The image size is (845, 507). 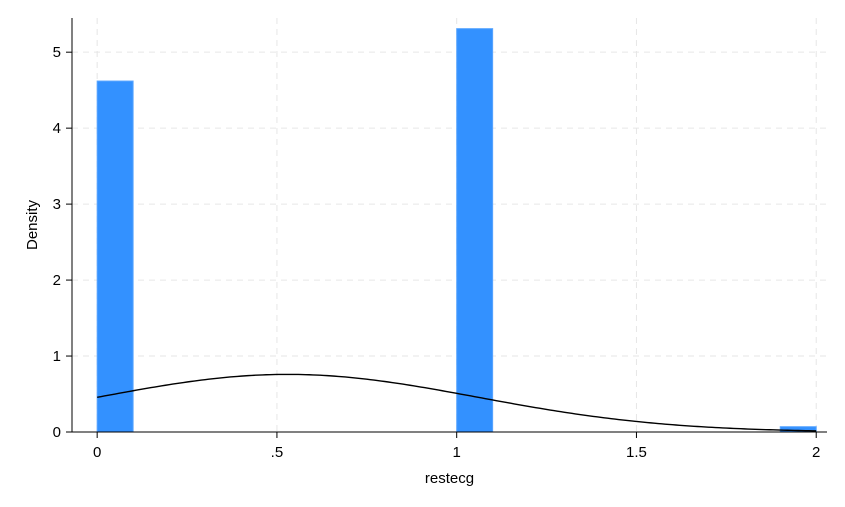 What do you see at coordinates (57, 432) in the screenshot?
I see `y-tick-label: 0` at bounding box center [57, 432].